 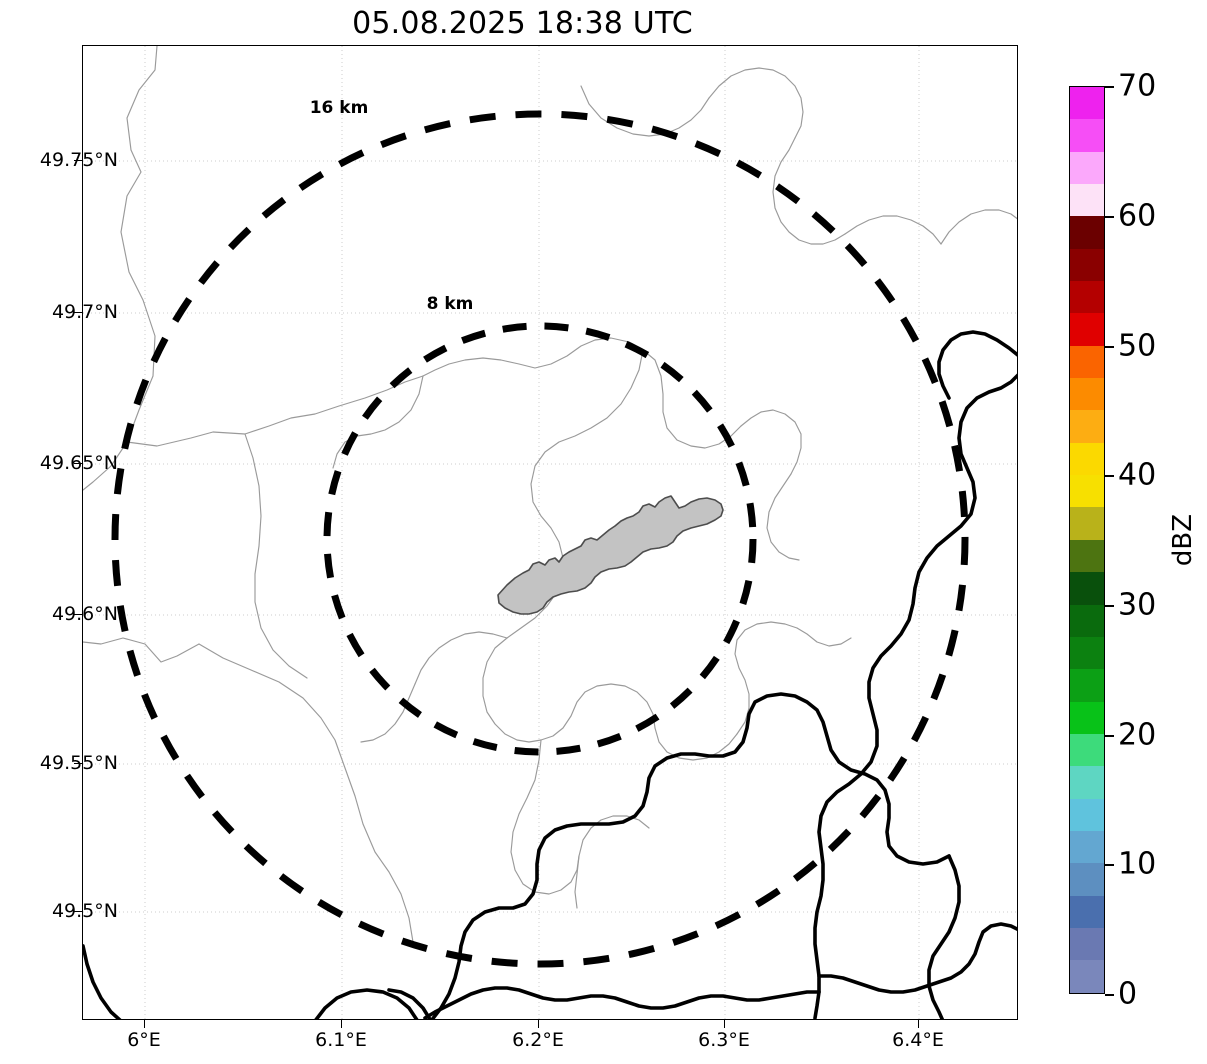 I want to click on colorbar-tick-label: 10, so click(x=1137, y=864).